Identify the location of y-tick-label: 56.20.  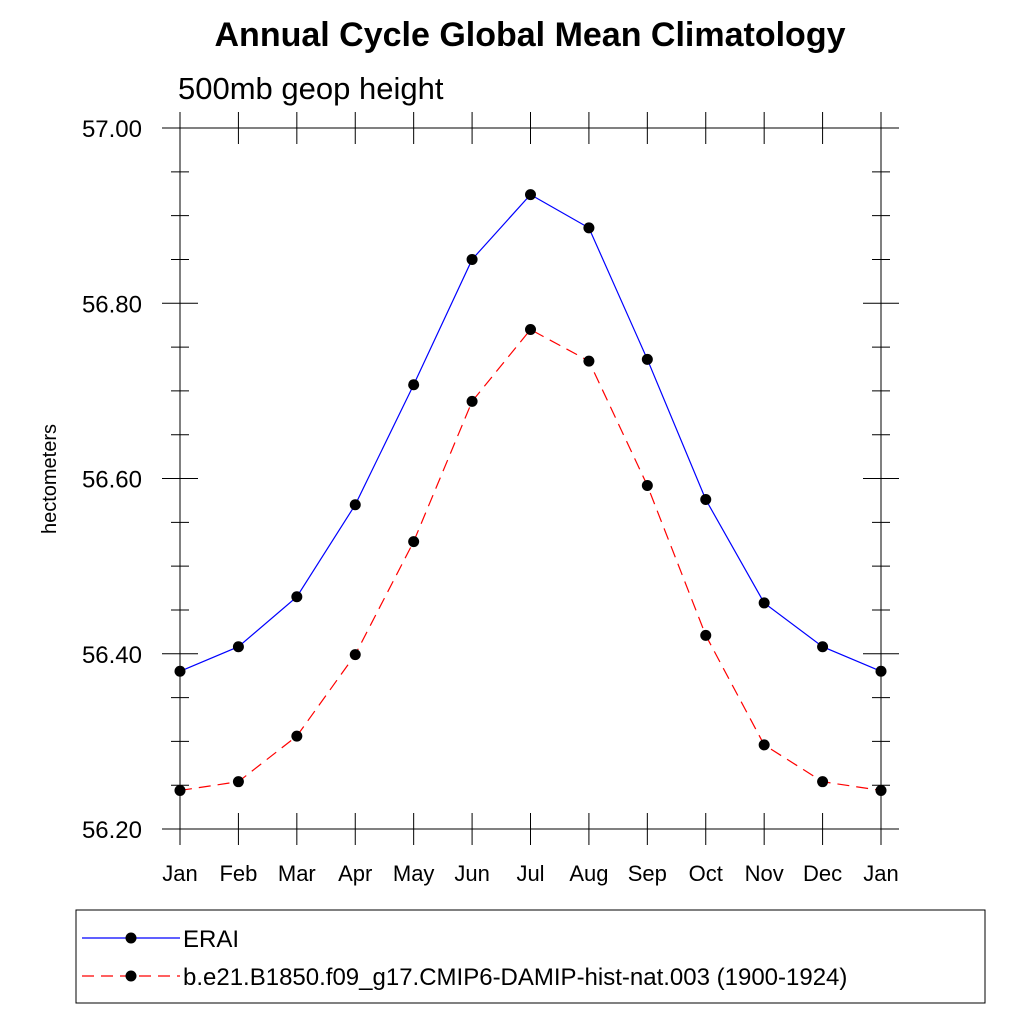
(112, 830).